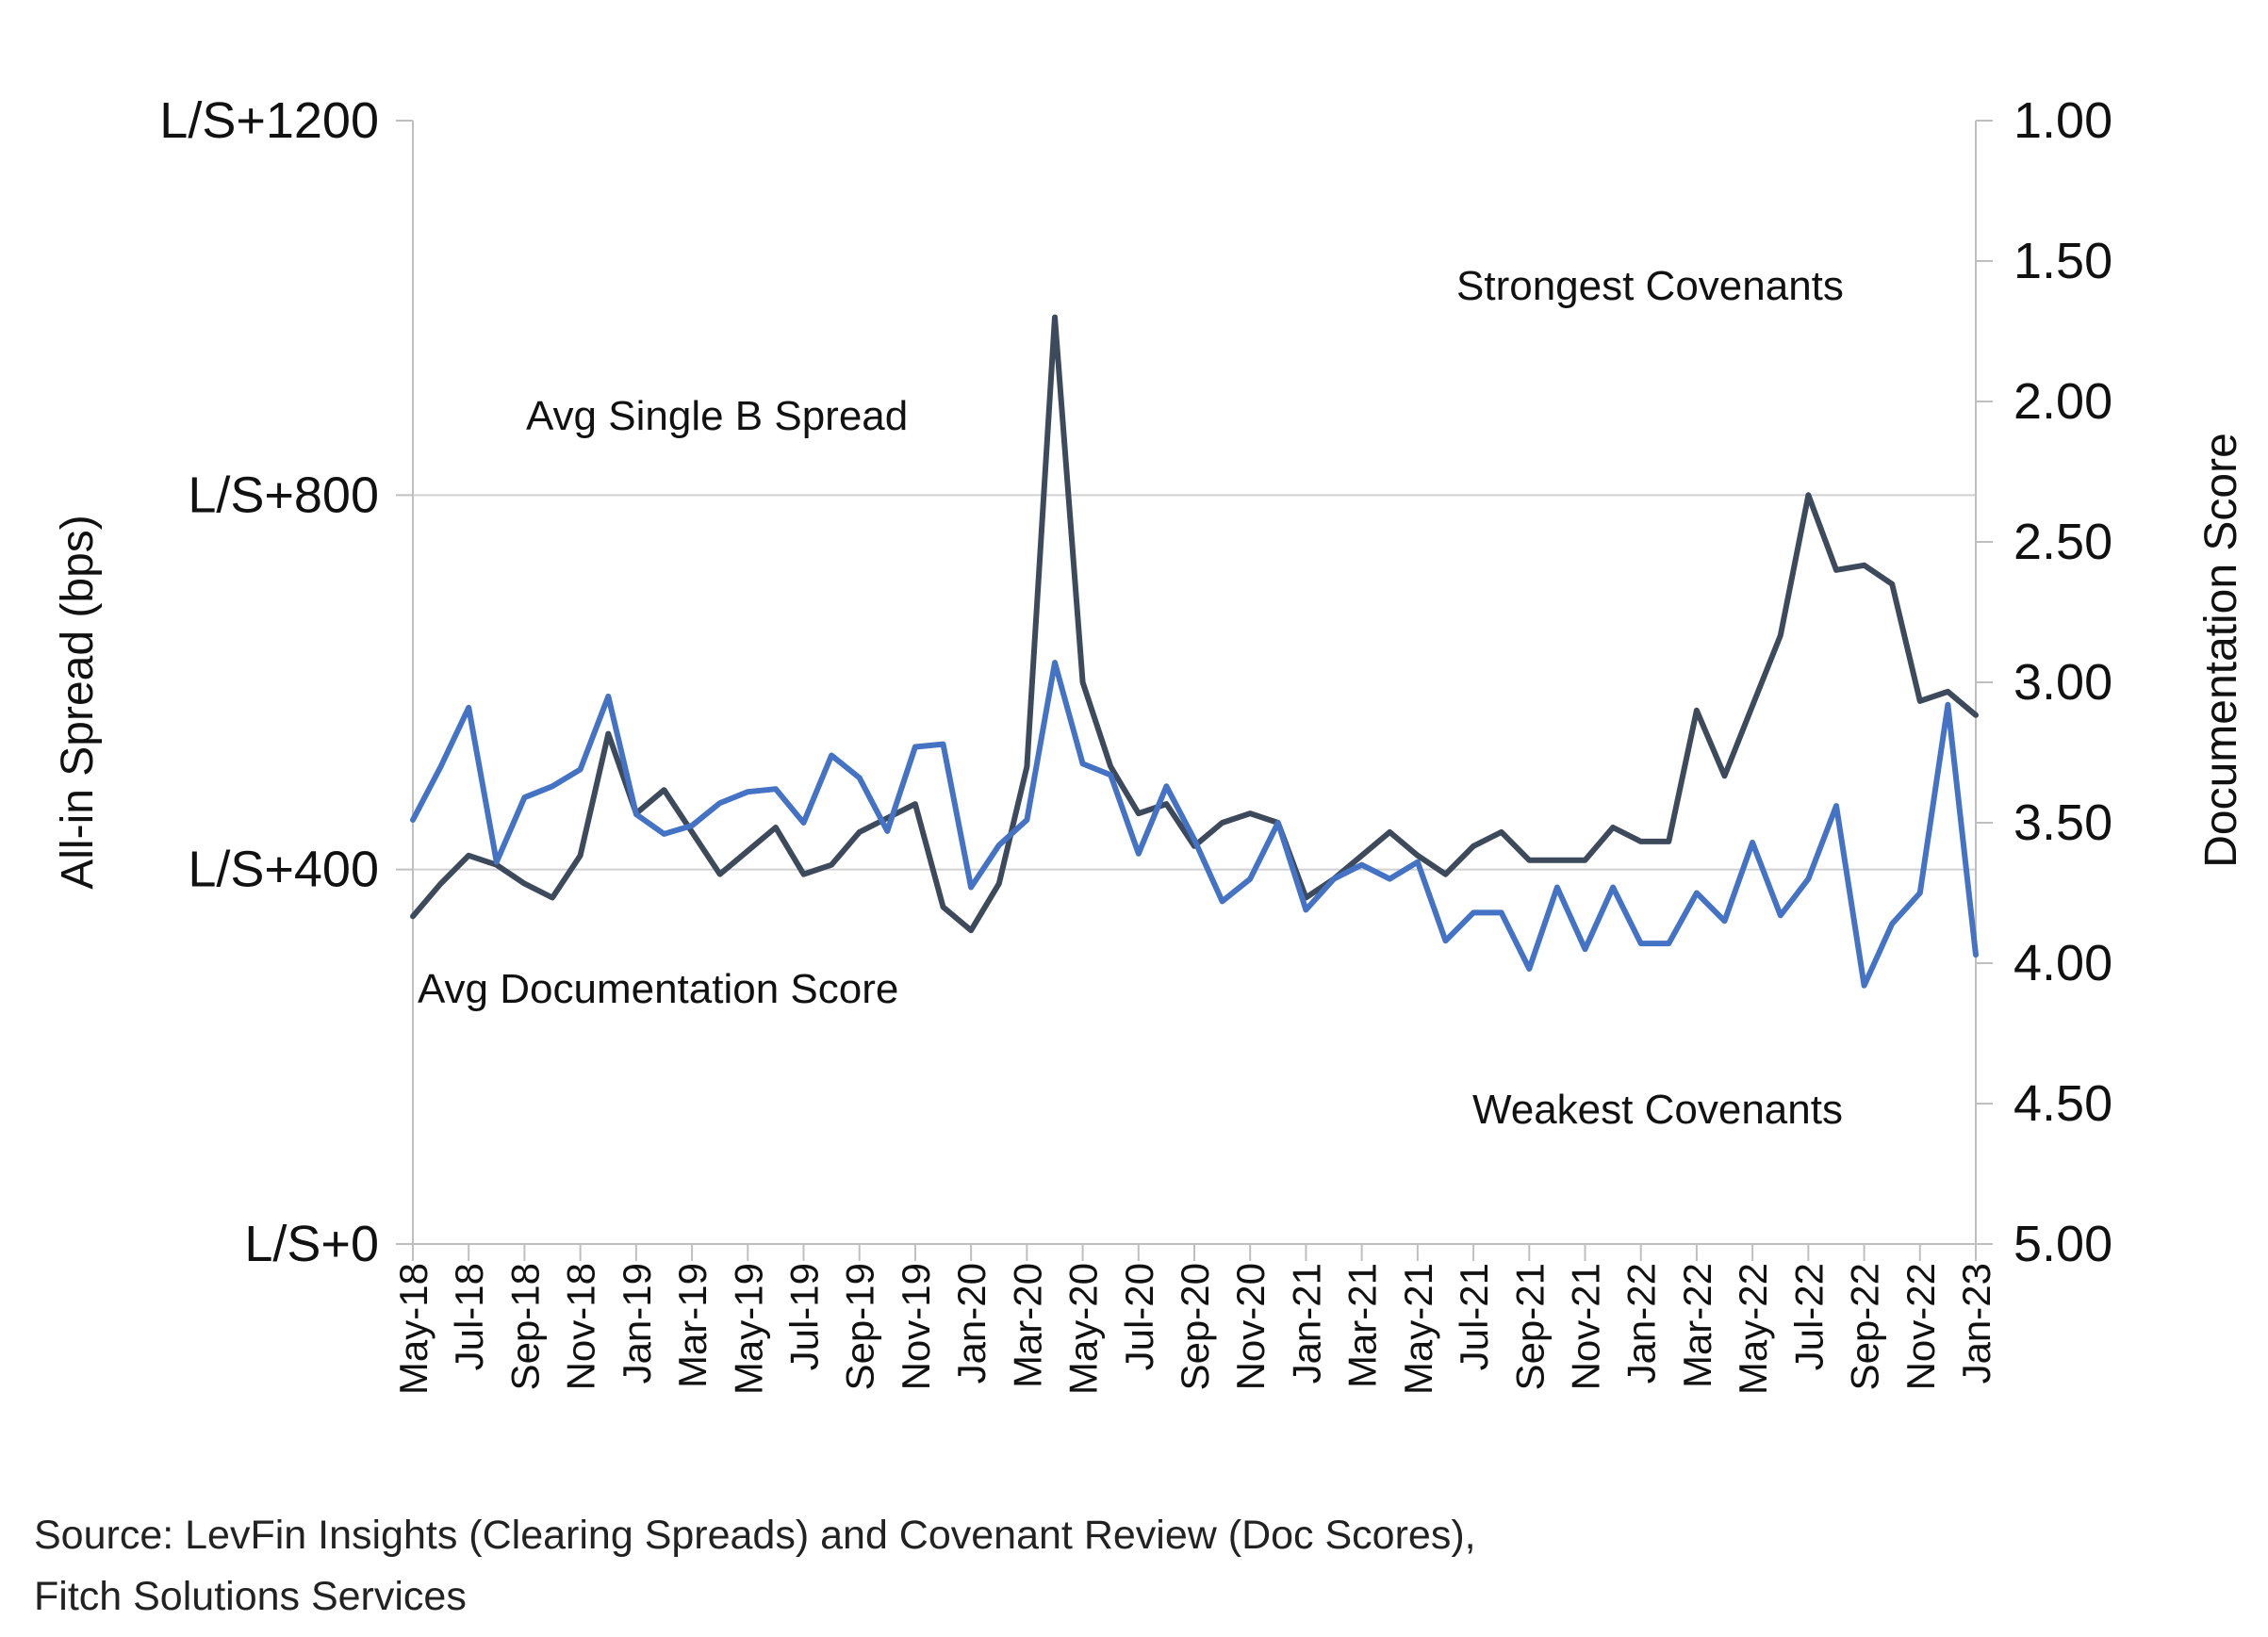 The image size is (2268, 1637). What do you see at coordinates (2062, 1103) in the screenshot?
I see `right-tick-label: 4.50` at bounding box center [2062, 1103].